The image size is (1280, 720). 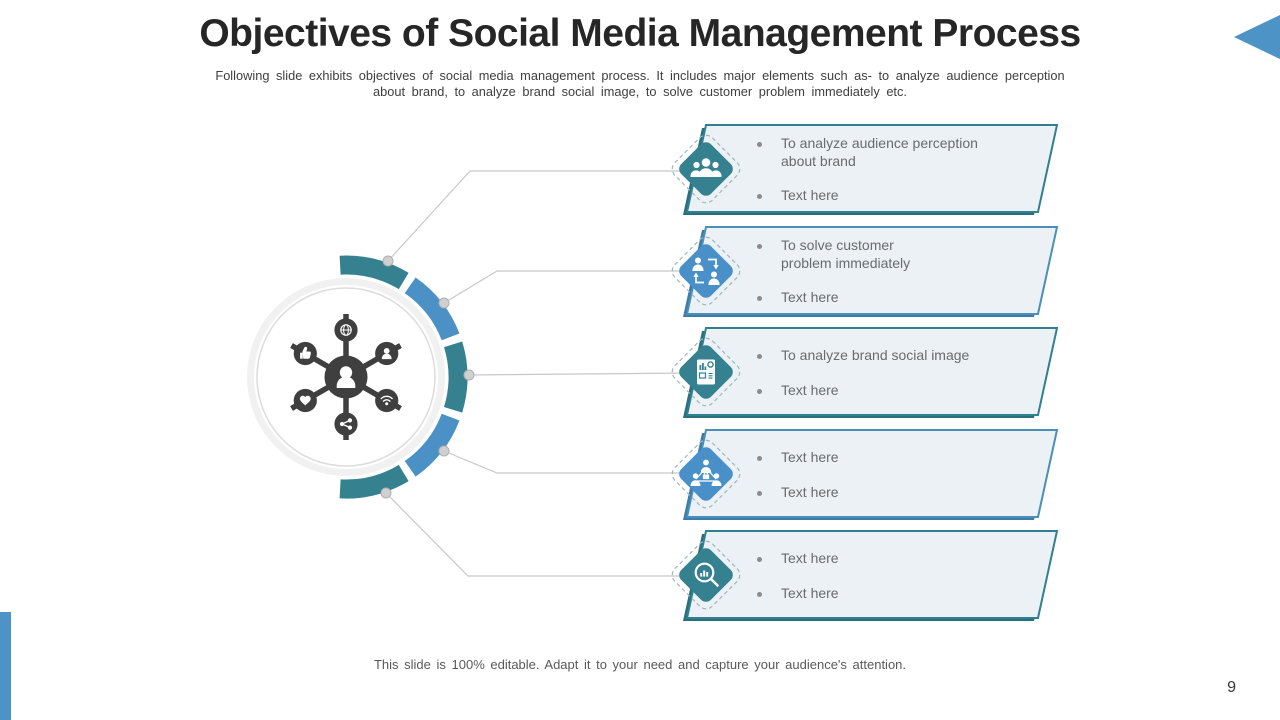 What do you see at coordinates (875, 354) in the screenshot?
I see `bullet-text: To analyze brand social image` at bounding box center [875, 354].